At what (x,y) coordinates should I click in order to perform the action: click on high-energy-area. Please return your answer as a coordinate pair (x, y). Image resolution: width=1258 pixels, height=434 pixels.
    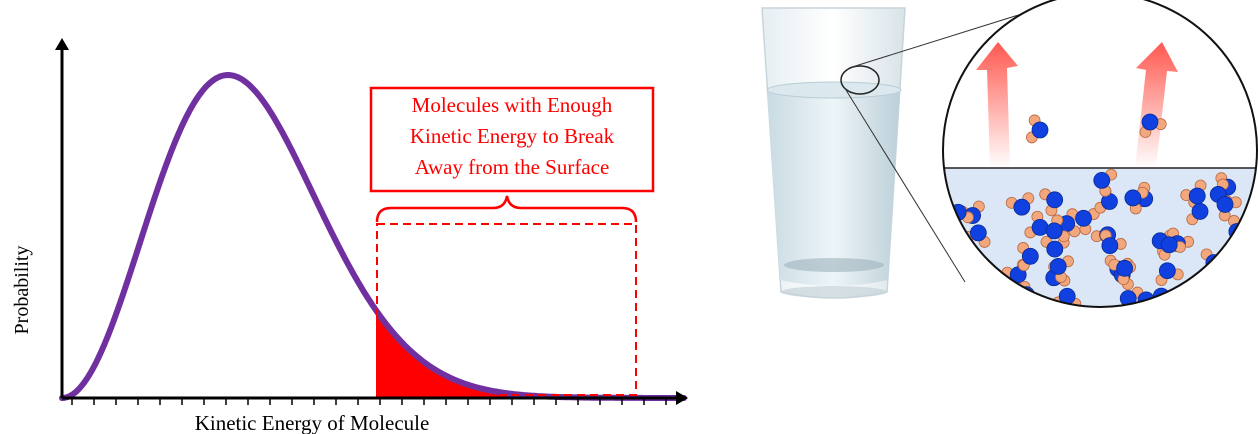
    Looking at the image, I should click on (530, 354).